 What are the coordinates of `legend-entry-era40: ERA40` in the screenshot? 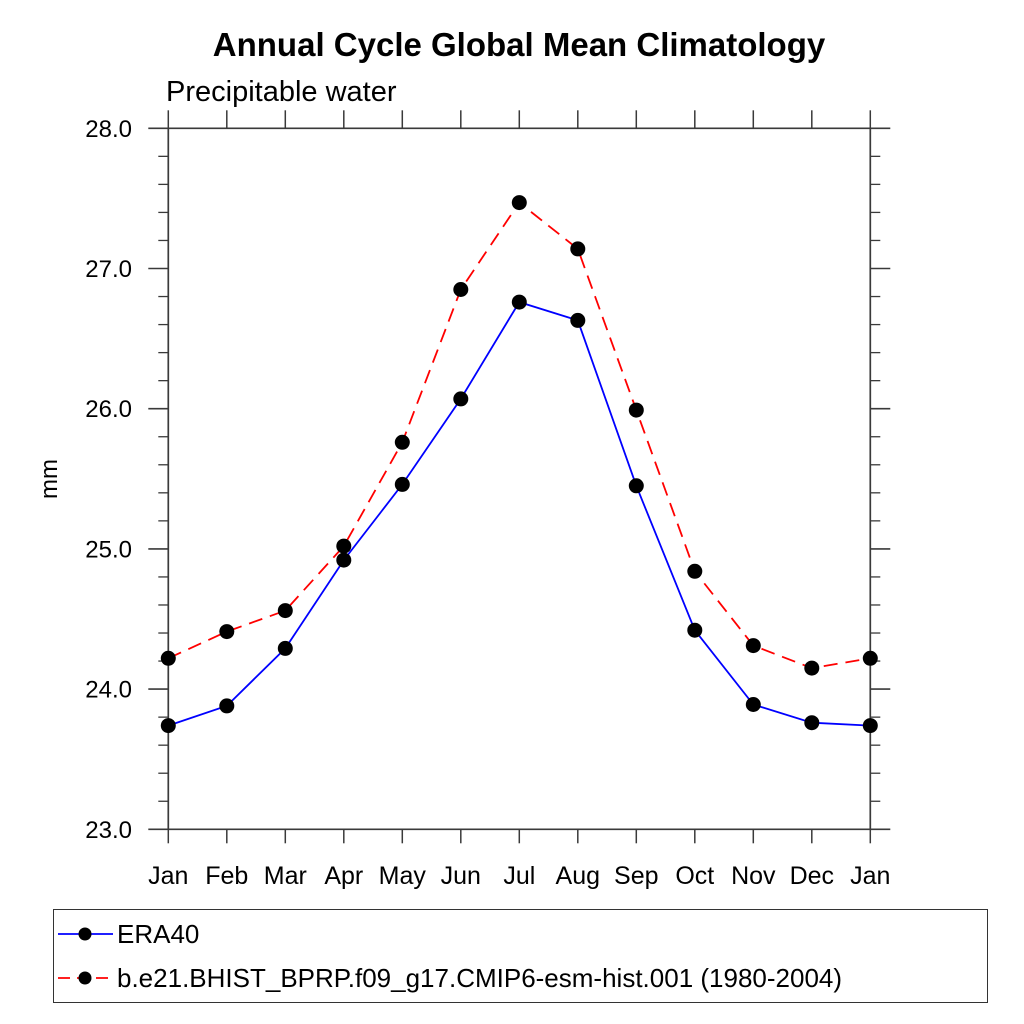 It's located at (522, 934).